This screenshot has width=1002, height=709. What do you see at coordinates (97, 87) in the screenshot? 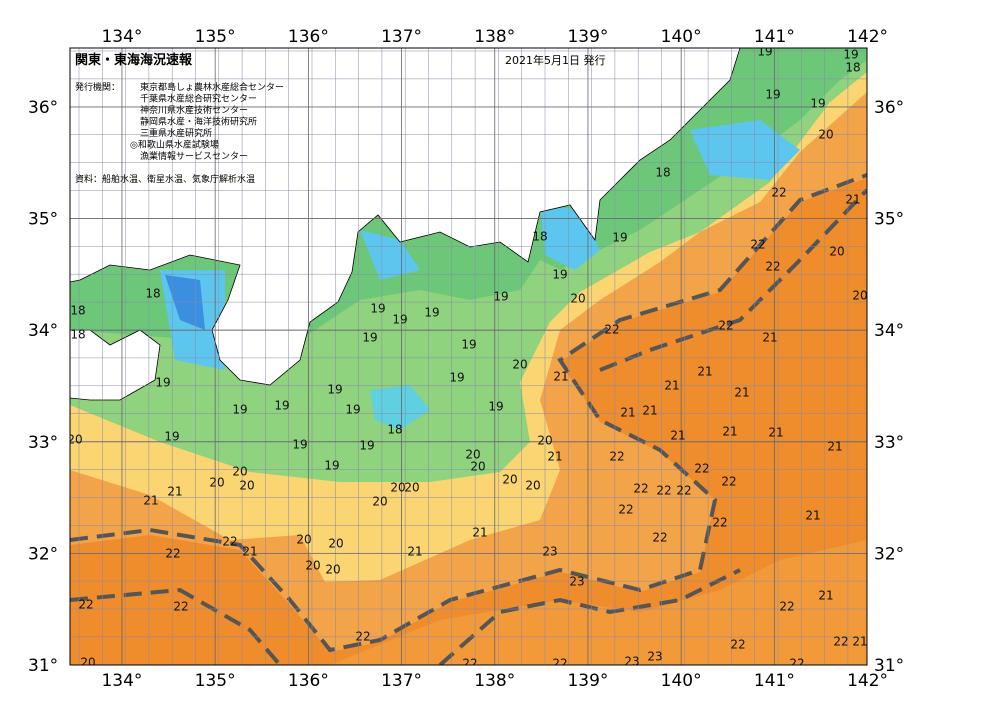
I see `issuer-label: 発行機関：` at bounding box center [97, 87].